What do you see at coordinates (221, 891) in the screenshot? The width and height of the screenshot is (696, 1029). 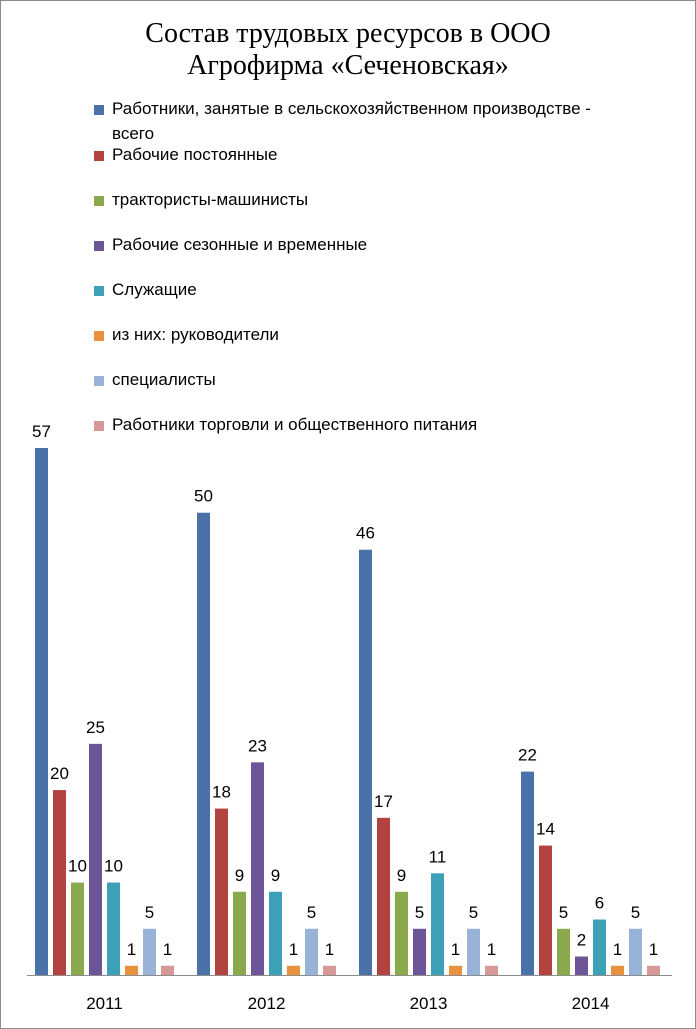 I see `bar-2012-s1` at bounding box center [221, 891].